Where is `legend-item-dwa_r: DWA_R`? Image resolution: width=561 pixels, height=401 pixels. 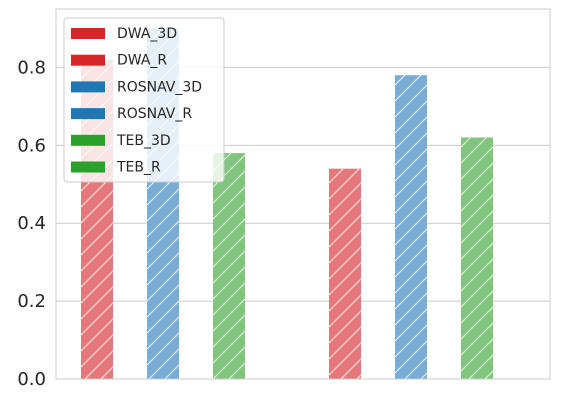
legend-item-dwa_r: DWA_R is located at coordinates (119, 61).